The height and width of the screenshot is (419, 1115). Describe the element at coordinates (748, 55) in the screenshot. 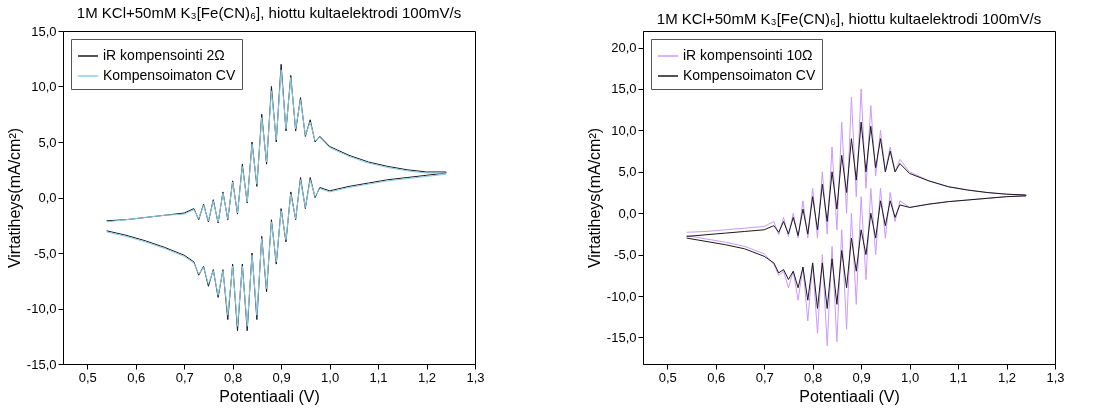

I see `legend-label: iR kompensointi 10Ω` at that location.